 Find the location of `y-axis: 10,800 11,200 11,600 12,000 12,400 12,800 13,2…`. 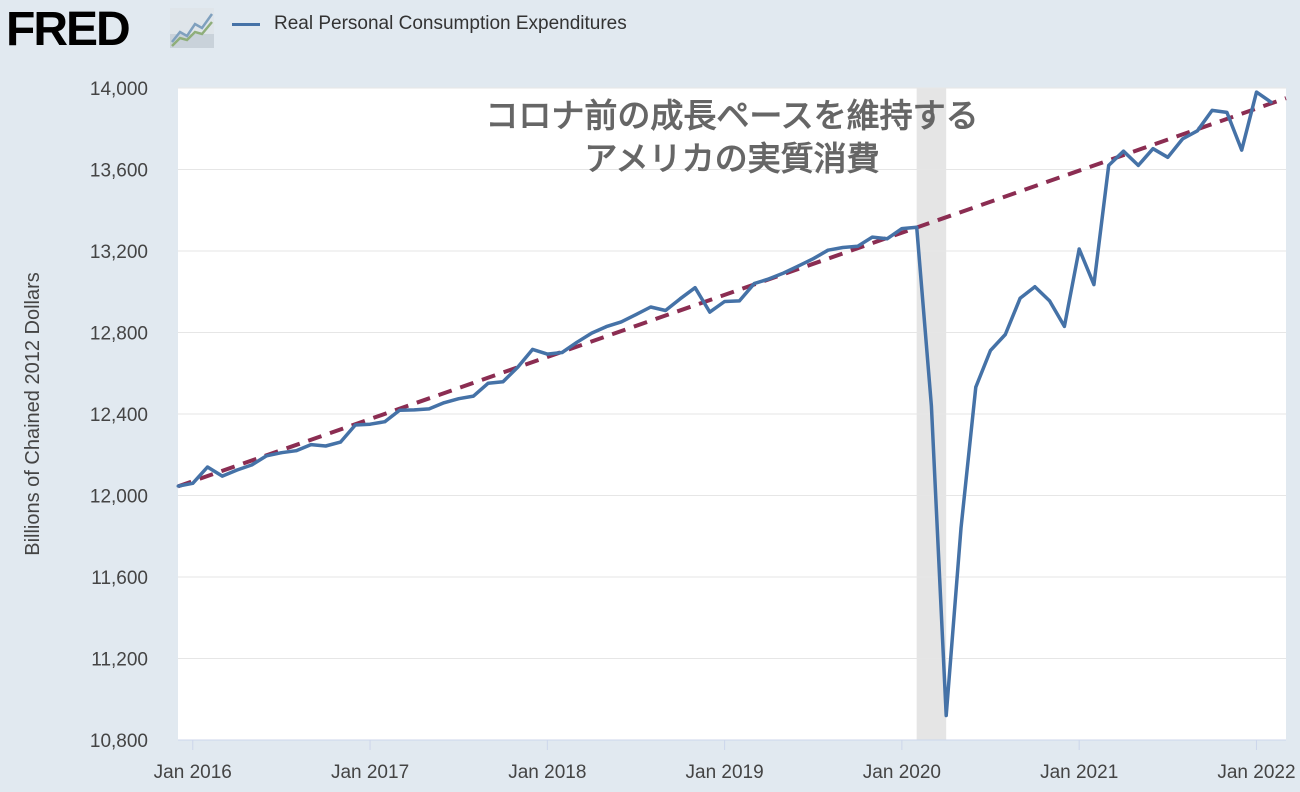

y-axis: 10,800 11,200 11,600 12,000 12,400 12,800 13,2… is located at coordinates (119, 415).